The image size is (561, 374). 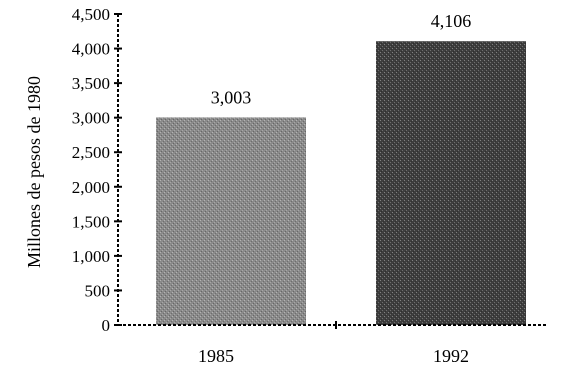 What do you see at coordinates (231, 97) in the screenshot?
I see `data-label-1985: 3,003` at bounding box center [231, 97].